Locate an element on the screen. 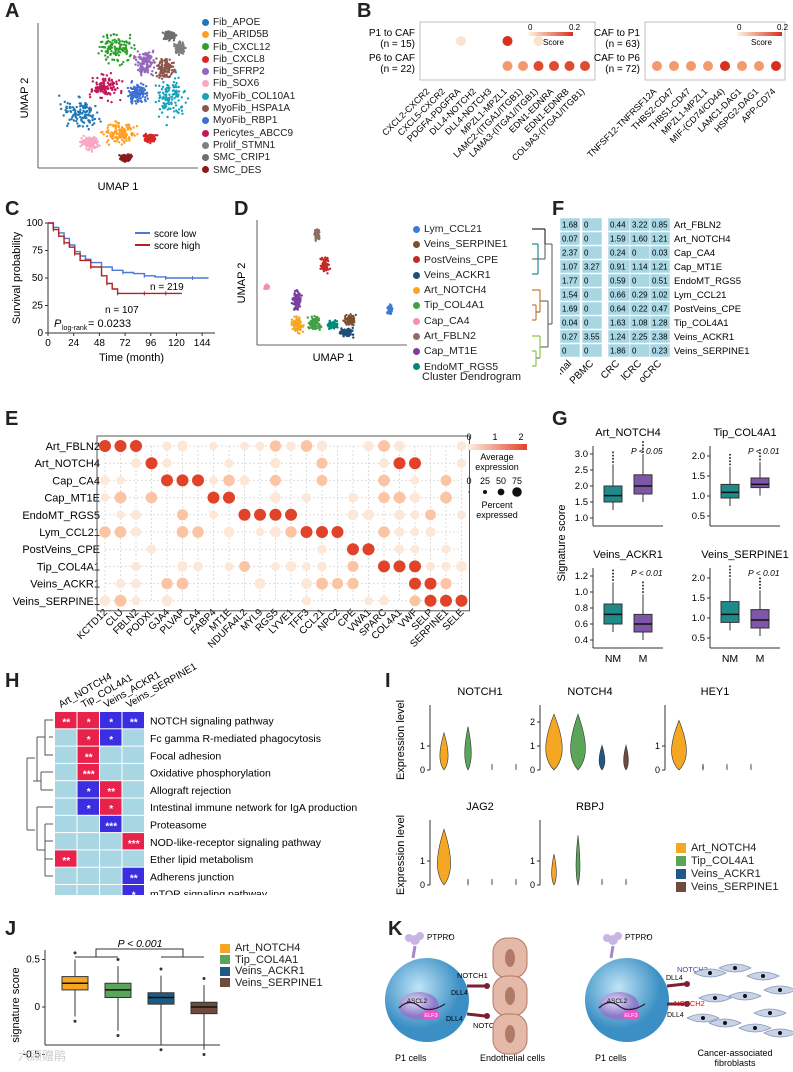  legend-label: SMC_CRIP1 is located at coordinates (241, 157).